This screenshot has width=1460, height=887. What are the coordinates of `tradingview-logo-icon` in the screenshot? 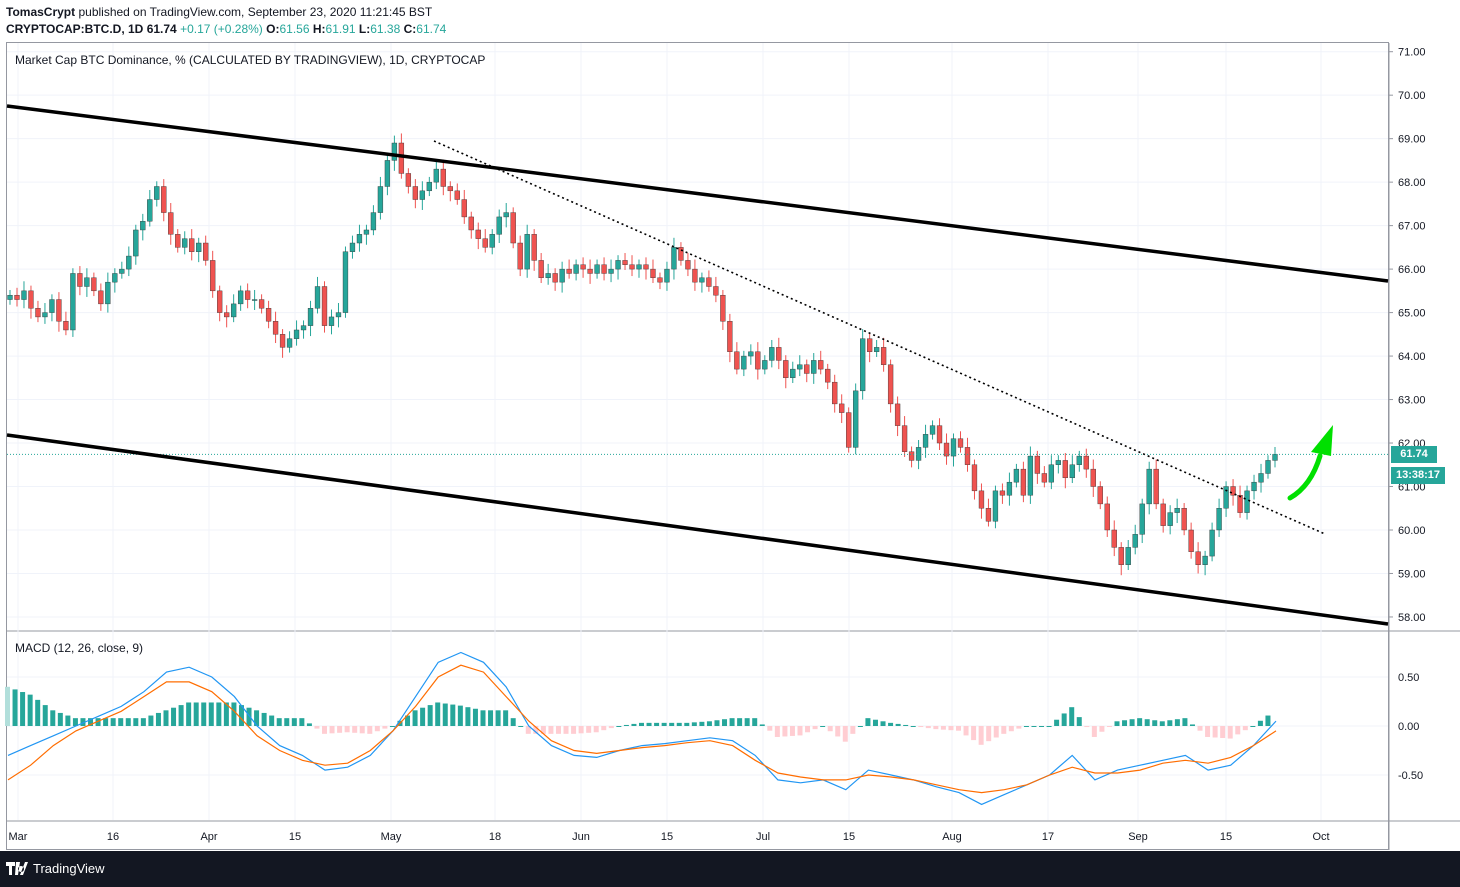 It's located at (17, 868).